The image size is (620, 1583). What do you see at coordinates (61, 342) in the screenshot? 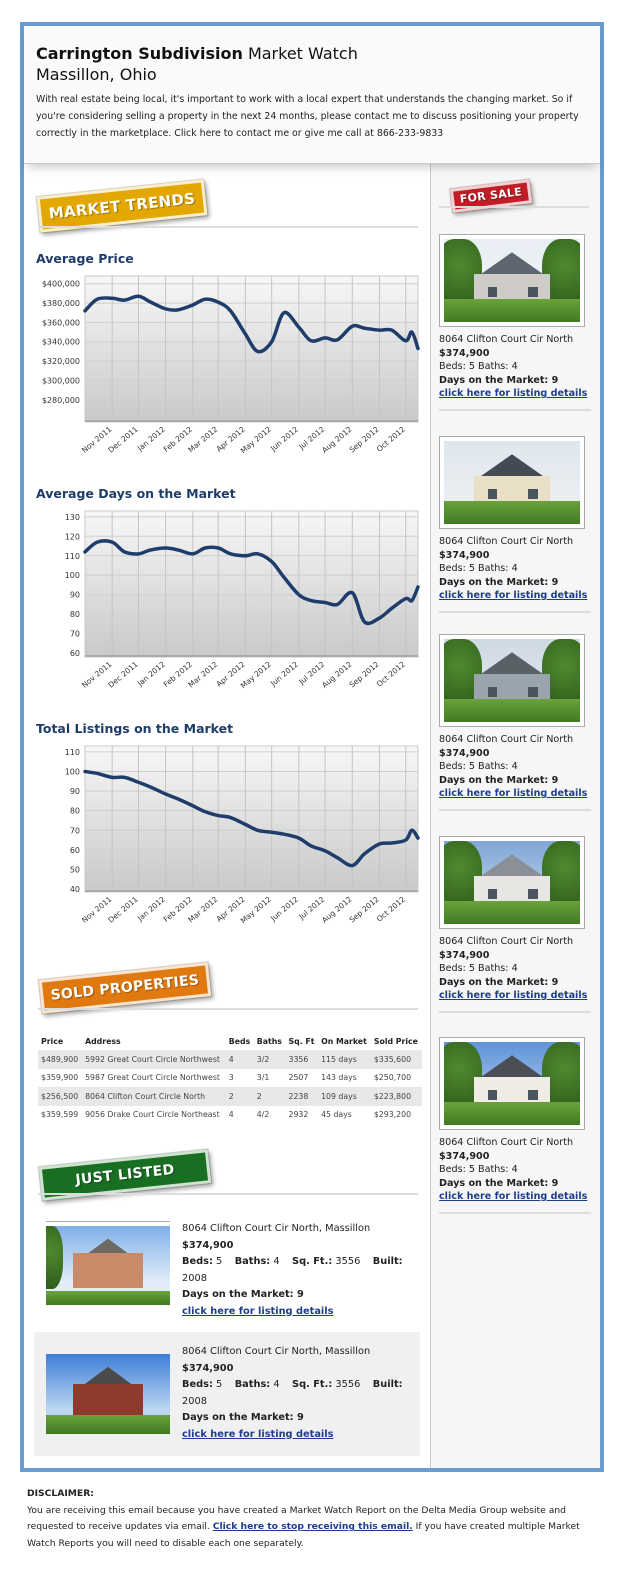
I see `y-tick-label: $340,000` at bounding box center [61, 342].